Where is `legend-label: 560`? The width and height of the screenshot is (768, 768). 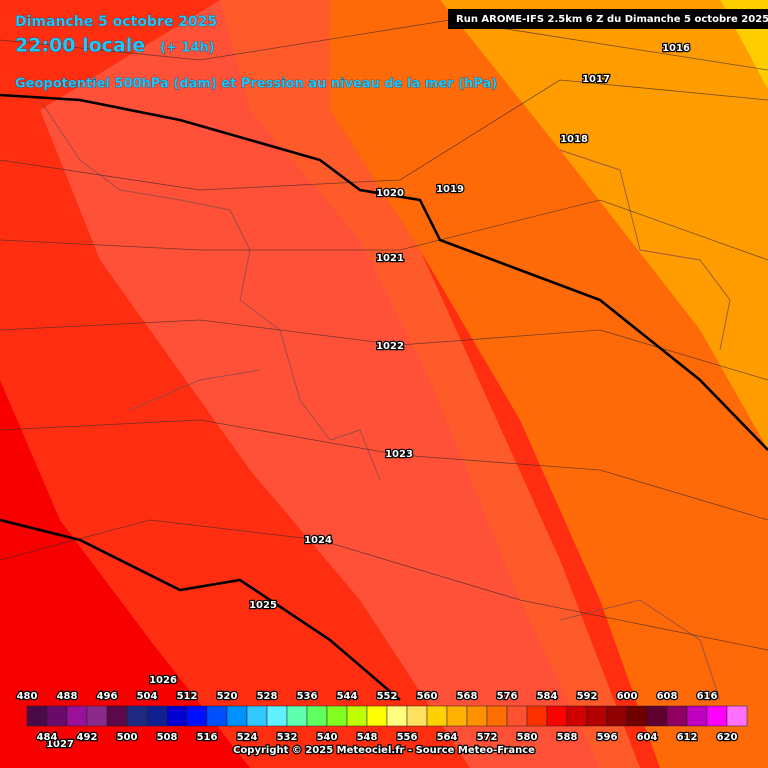
legend-label: 560 is located at coordinates (427, 696).